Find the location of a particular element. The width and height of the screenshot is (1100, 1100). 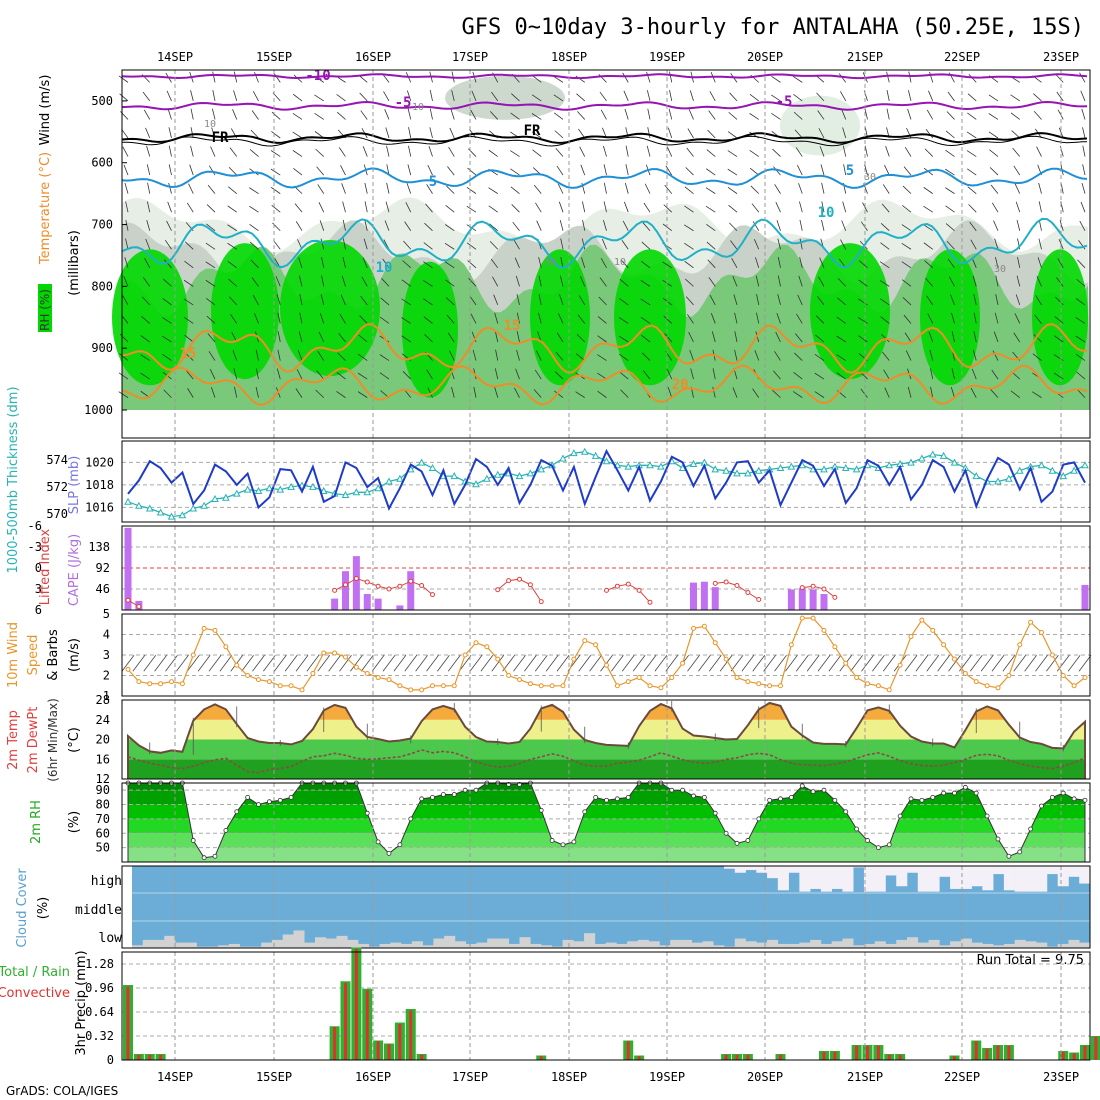

date-label-bottom: 15SEP is located at coordinates (274, 1077).